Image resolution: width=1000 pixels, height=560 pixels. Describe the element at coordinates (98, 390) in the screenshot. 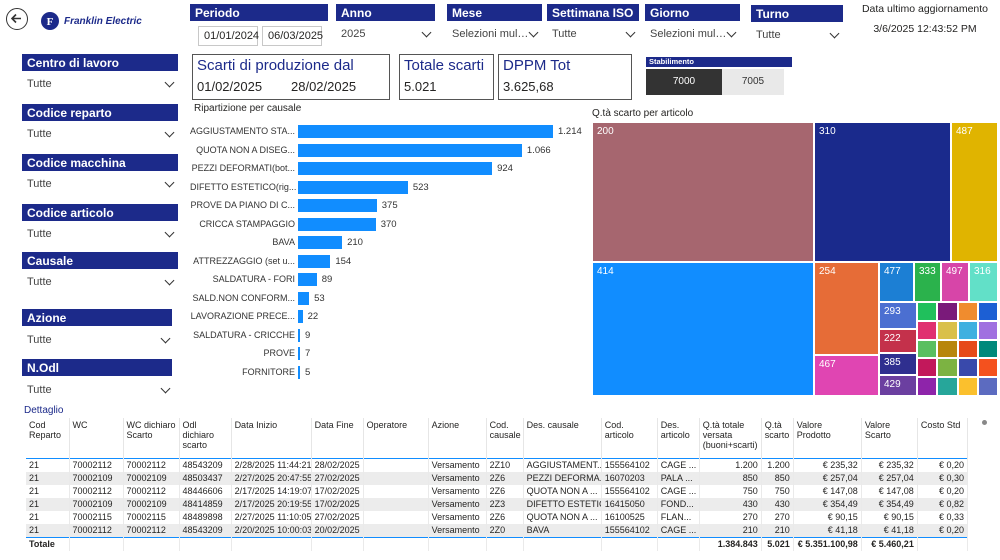

I see `nodl-dropdown: Tutte` at that location.